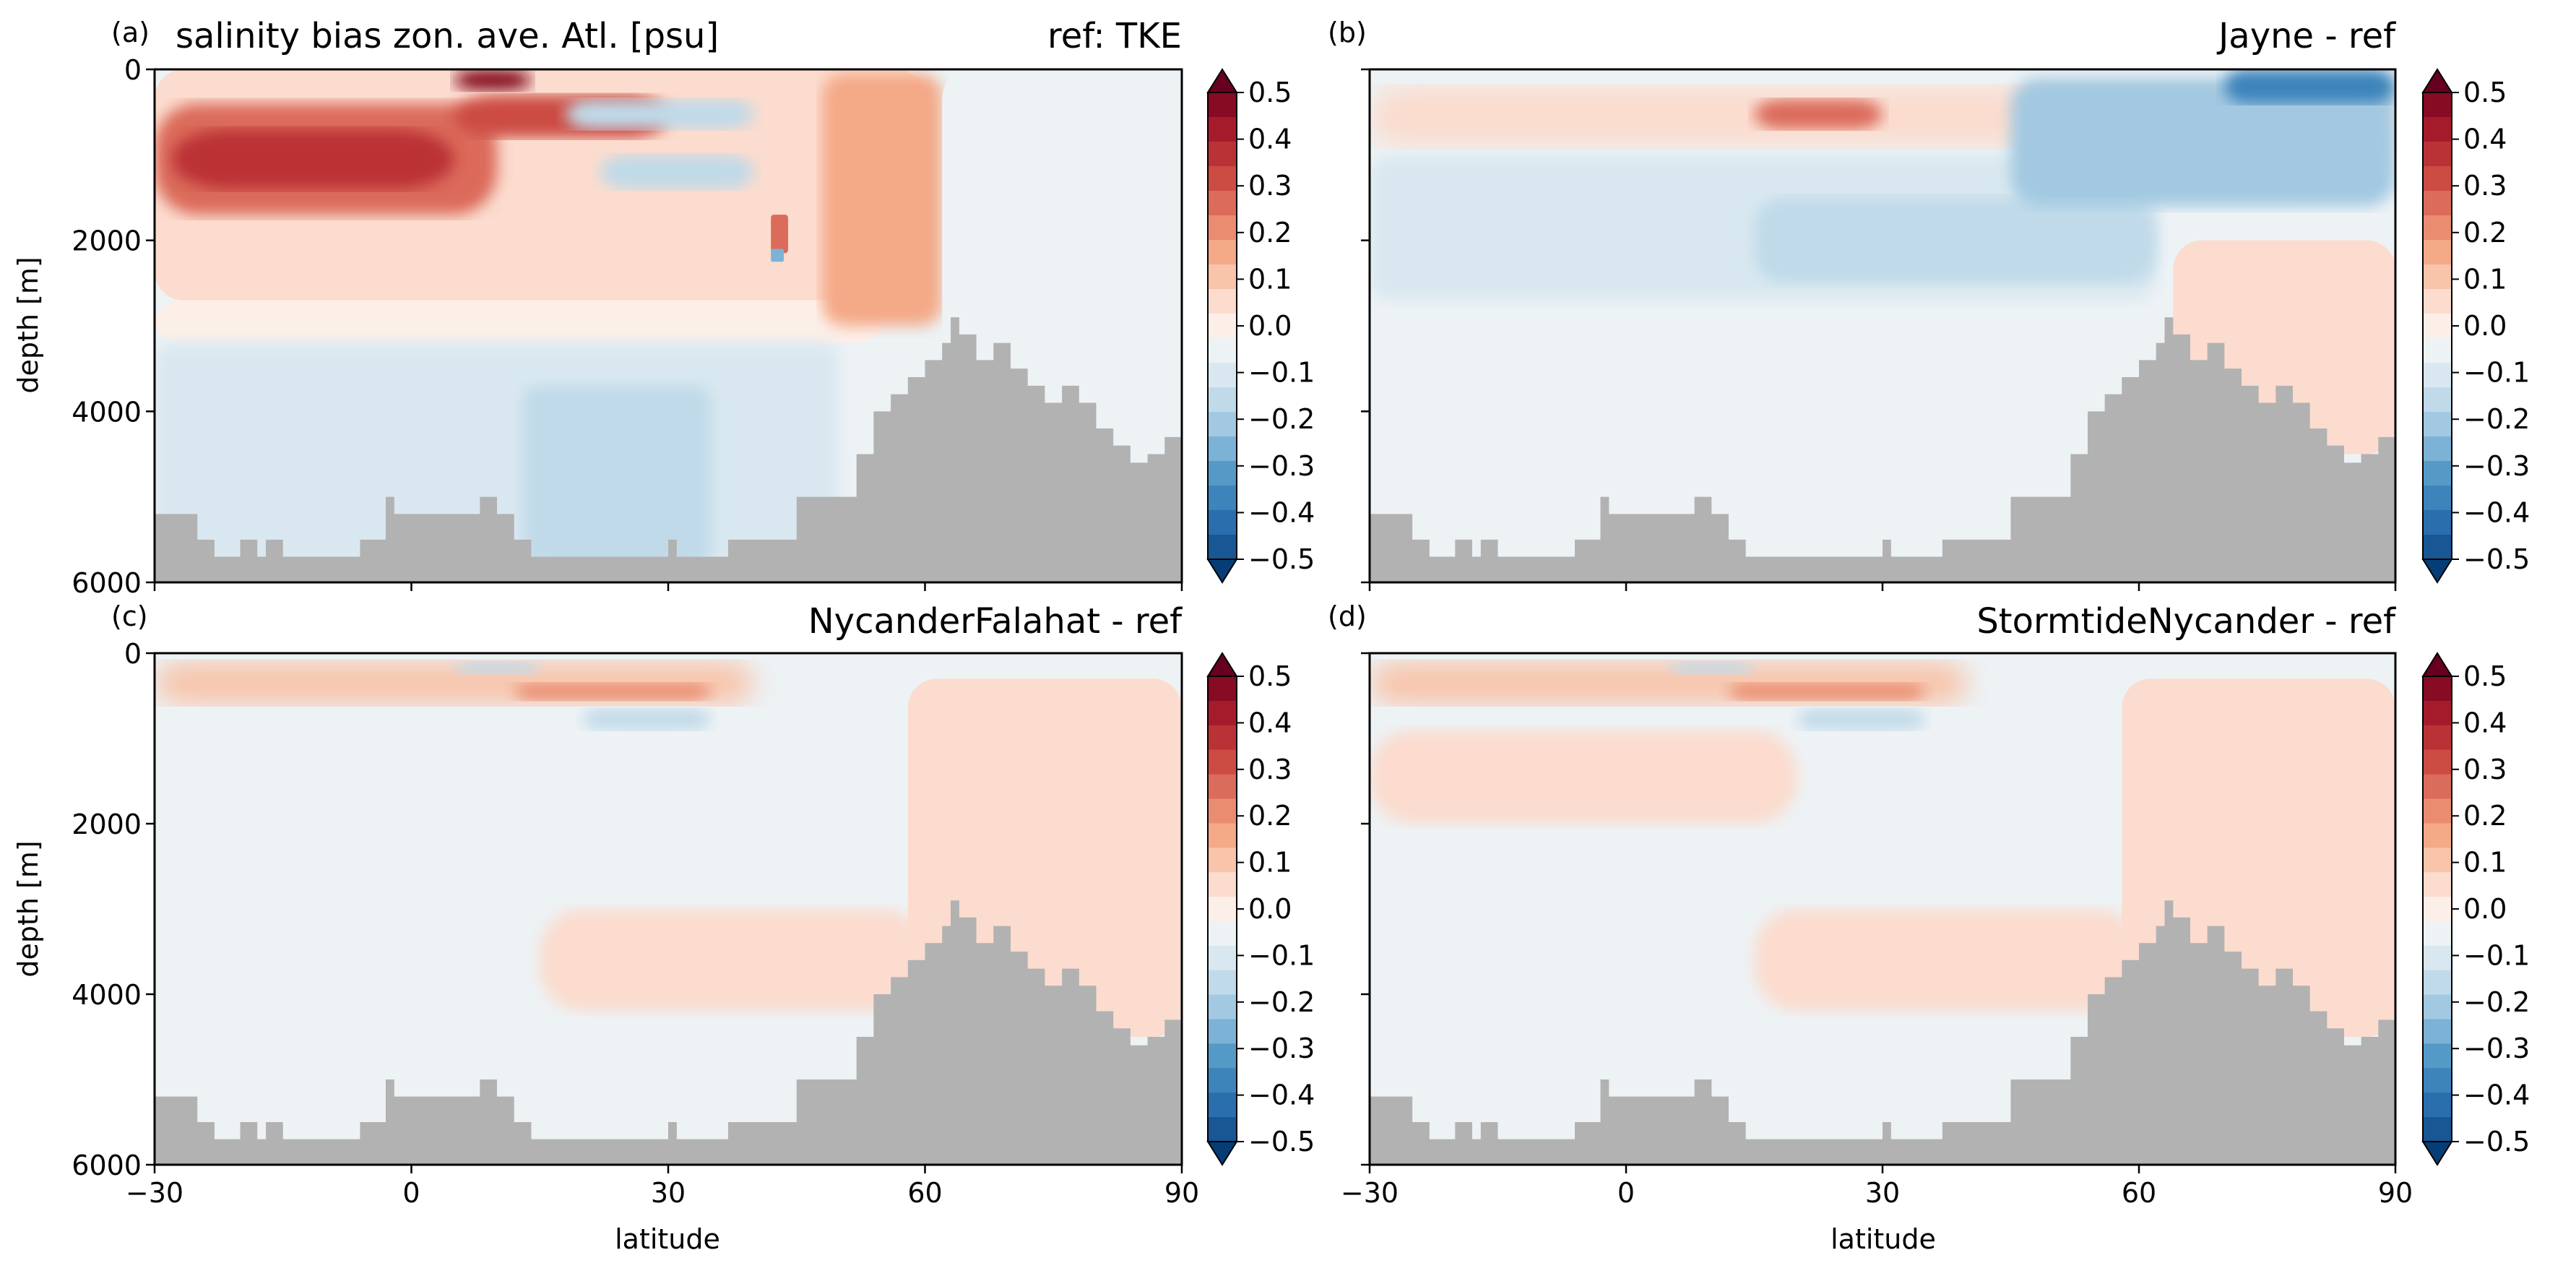 Image resolution: width=2576 pixels, height=1263 pixels. Describe the element at coordinates (28, 325) in the screenshot. I see `y-axis-label: depth [m]` at that location.